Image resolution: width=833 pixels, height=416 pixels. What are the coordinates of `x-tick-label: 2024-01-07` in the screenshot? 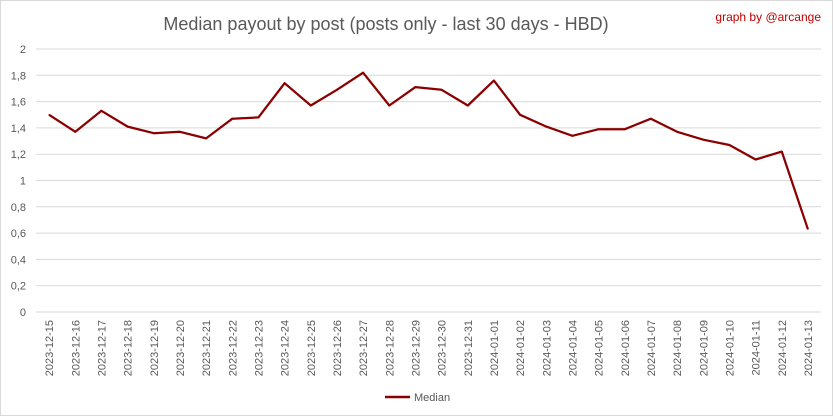 It's located at (652, 348).